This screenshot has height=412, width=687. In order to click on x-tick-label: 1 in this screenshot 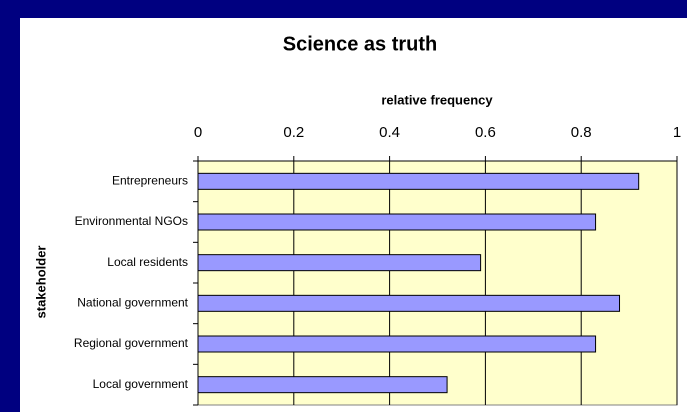, I will do `click(677, 132)`.